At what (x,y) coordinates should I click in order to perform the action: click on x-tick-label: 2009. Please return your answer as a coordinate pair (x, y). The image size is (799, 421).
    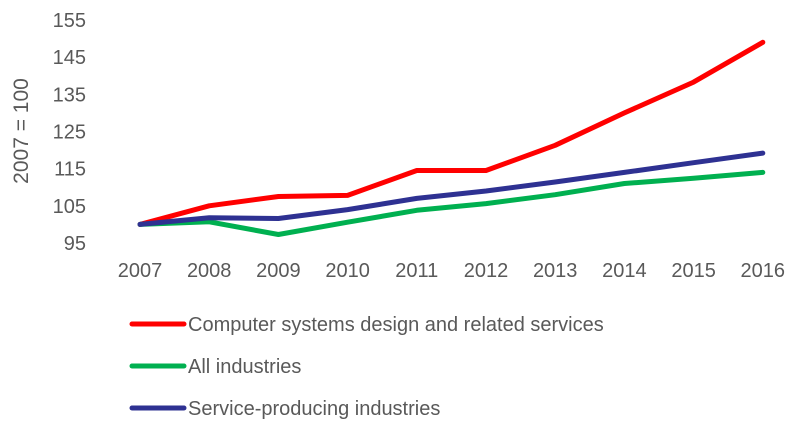
    Looking at the image, I should click on (278, 271).